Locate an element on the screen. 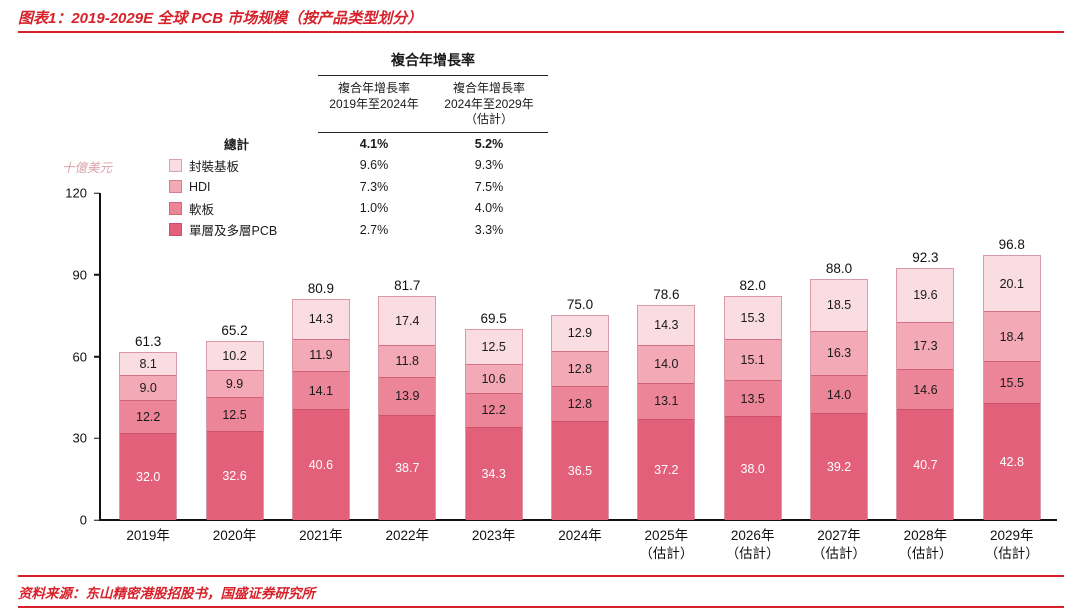 This screenshot has height=616, width=1080. bar-total-label: 81.7 is located at coordinates (407, 286).